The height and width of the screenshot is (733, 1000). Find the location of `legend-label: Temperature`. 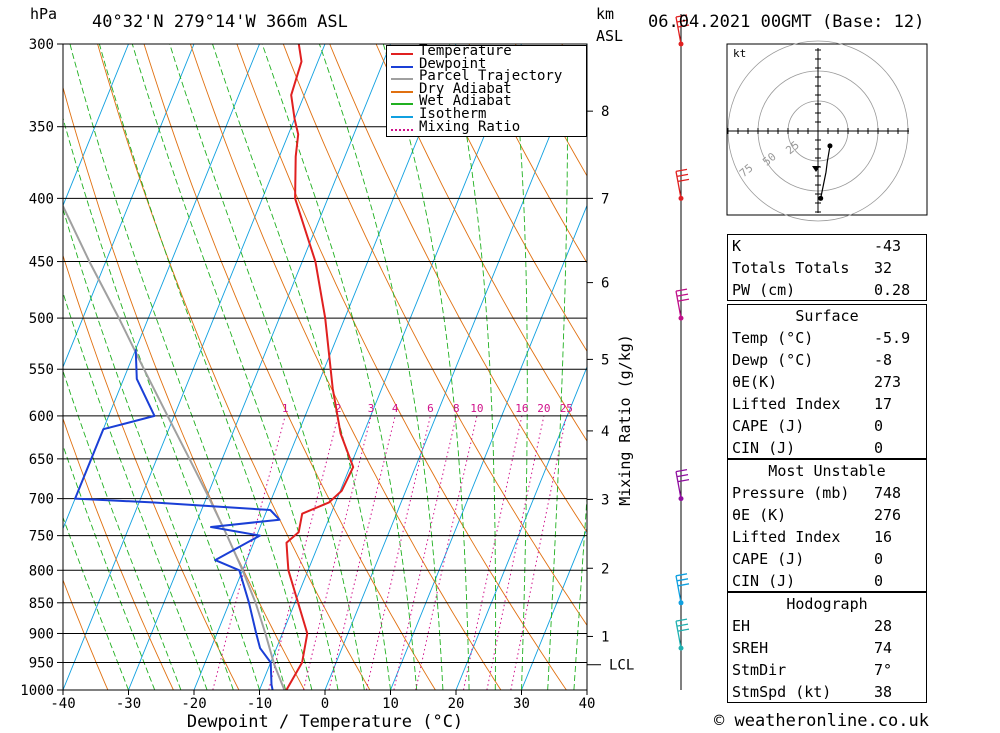

legend-label: Temperature is located at coordinates (465, 51).